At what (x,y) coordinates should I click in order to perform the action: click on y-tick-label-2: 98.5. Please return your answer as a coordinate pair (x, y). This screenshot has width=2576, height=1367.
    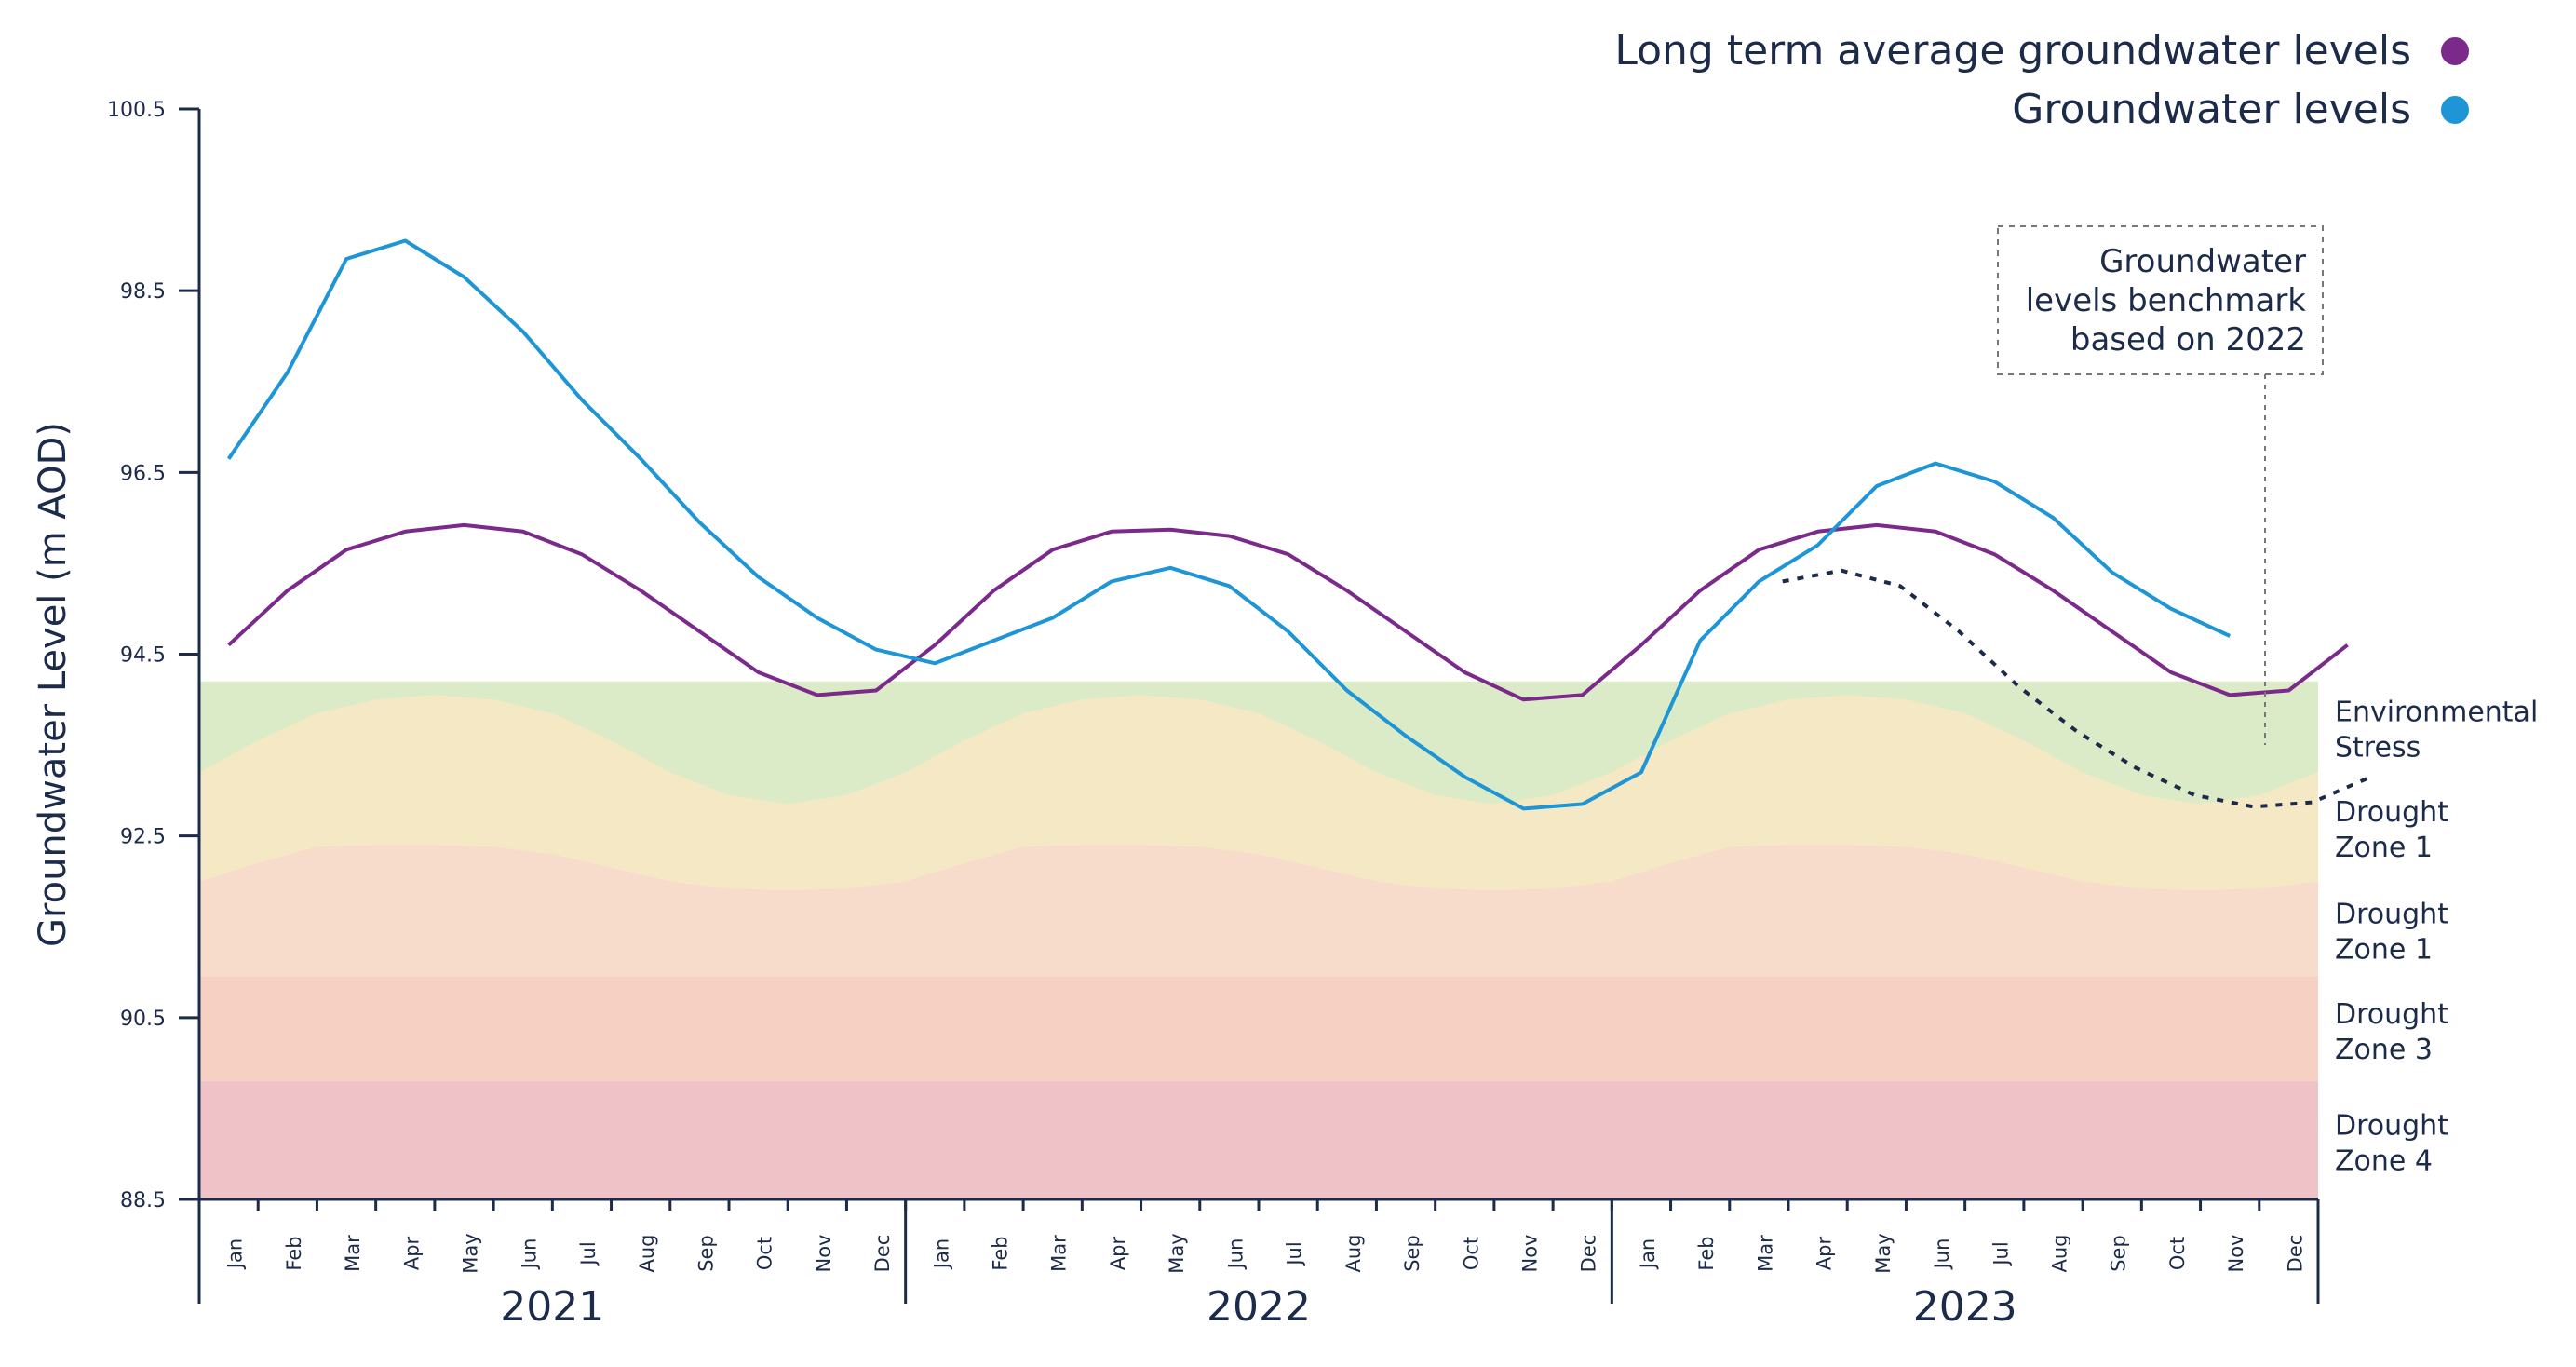
    Looking at the image, I should click on (143, 292).